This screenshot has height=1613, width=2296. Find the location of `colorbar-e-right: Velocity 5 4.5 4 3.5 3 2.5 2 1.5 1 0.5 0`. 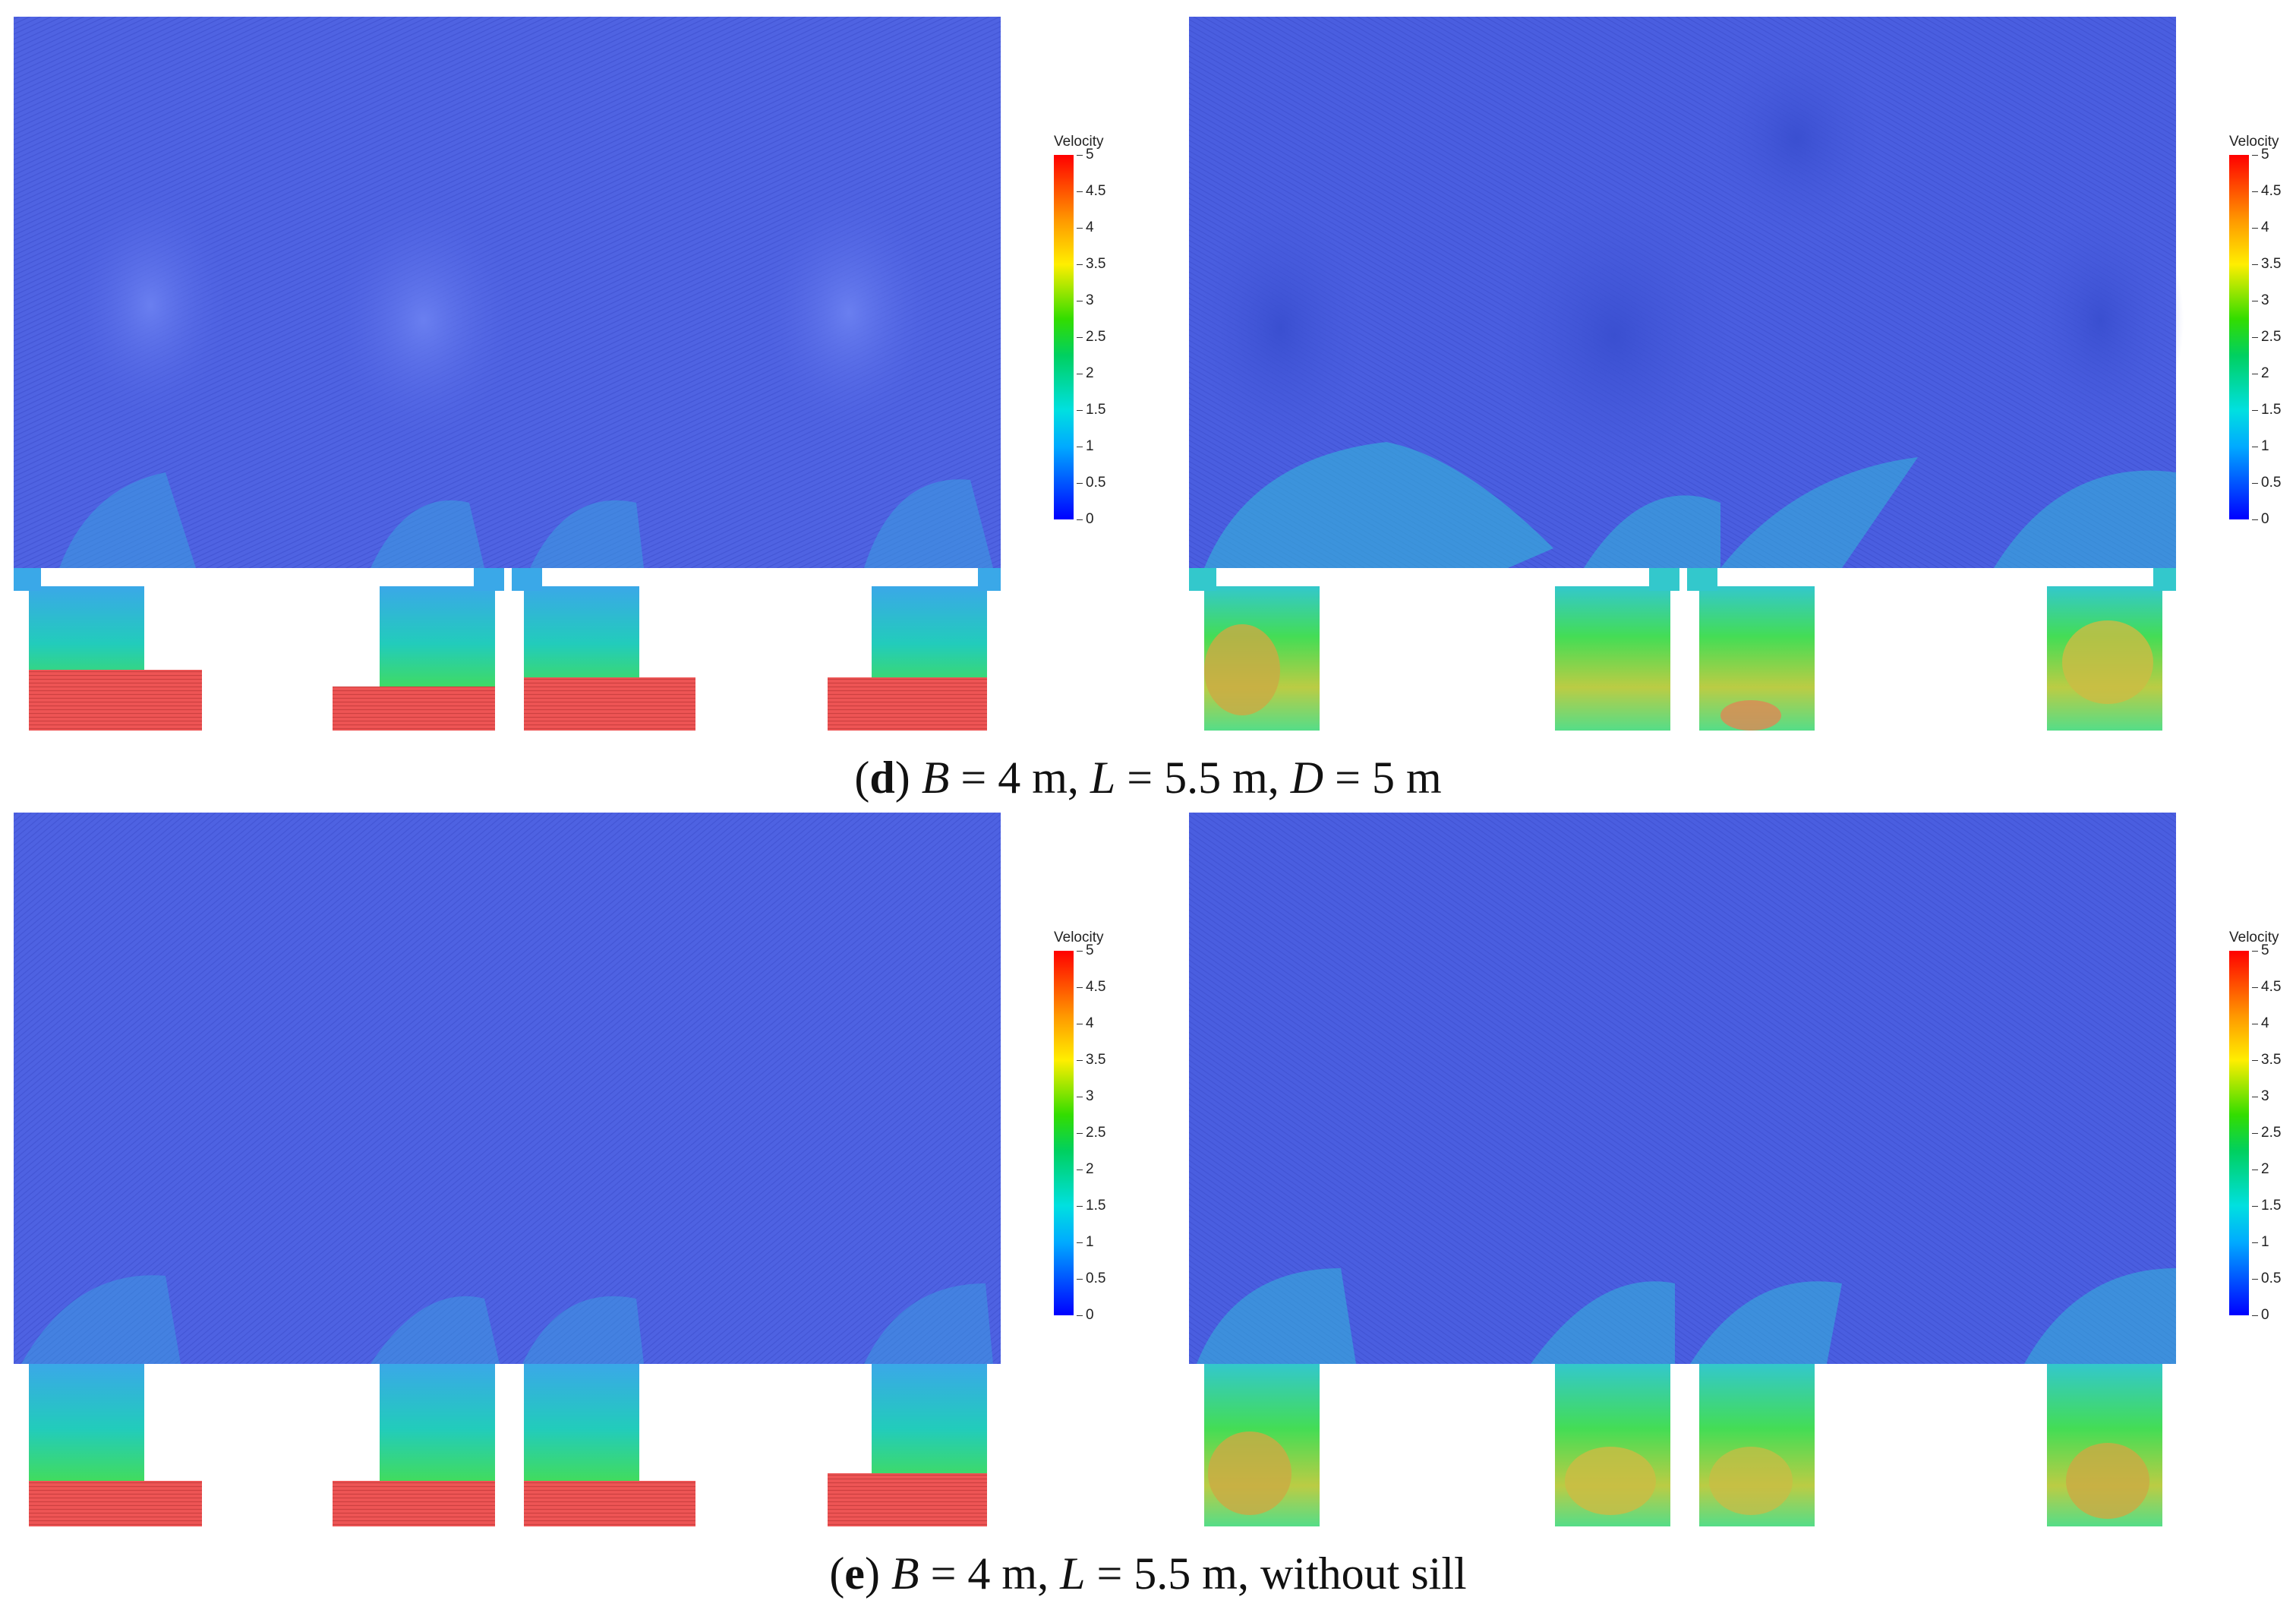

colorbar-e-right: Velocity 5 4.5 4 3.5 3 2.5 2 1.5 1 0.5 0 is located at coordinates (2262, 1142).